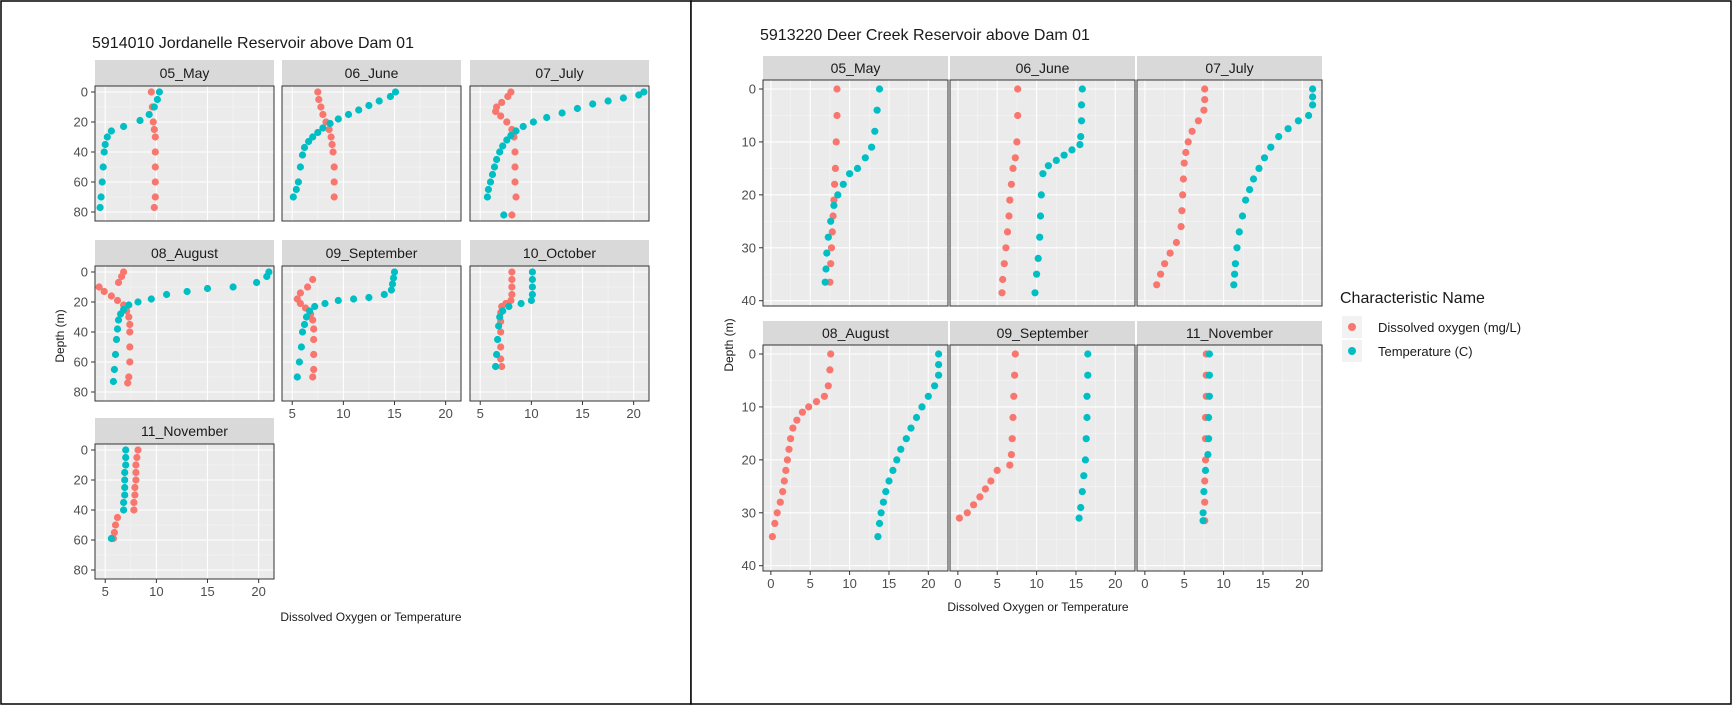 The height and width of the screenshot is (705, 1732). What do you see at coordinates (394, 413) in the screenshot?
I see `x-tick-label: 15` at bounding box center [394, 413].